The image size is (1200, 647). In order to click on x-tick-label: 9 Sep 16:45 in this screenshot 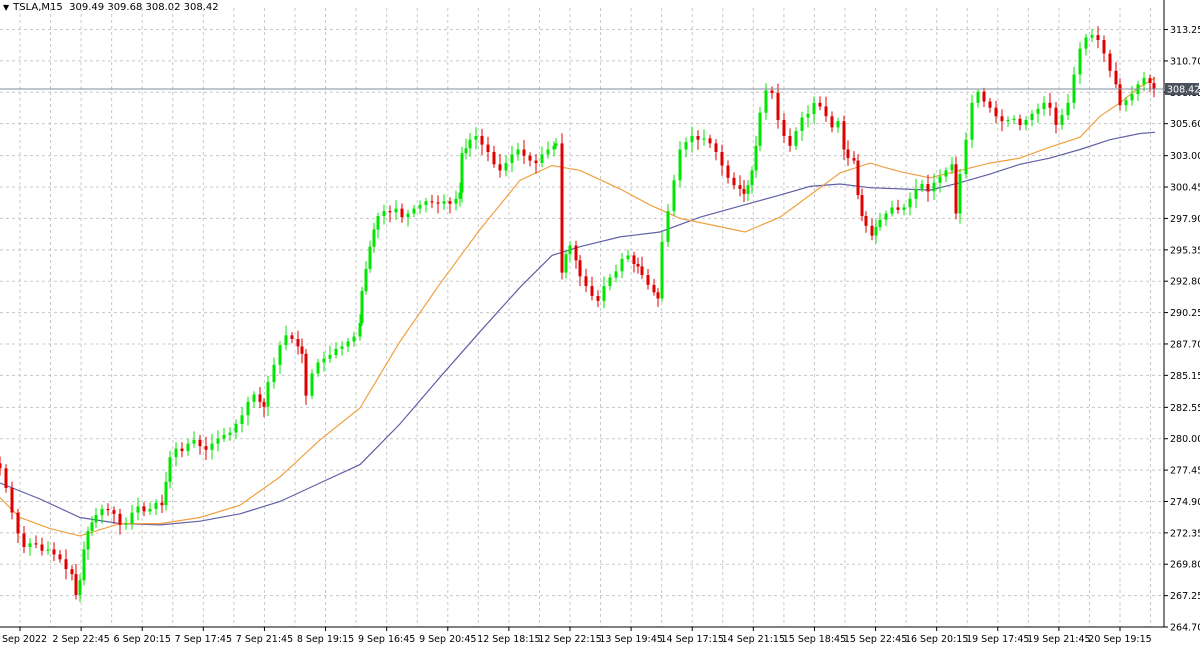, I will do `click(386, 639)`.